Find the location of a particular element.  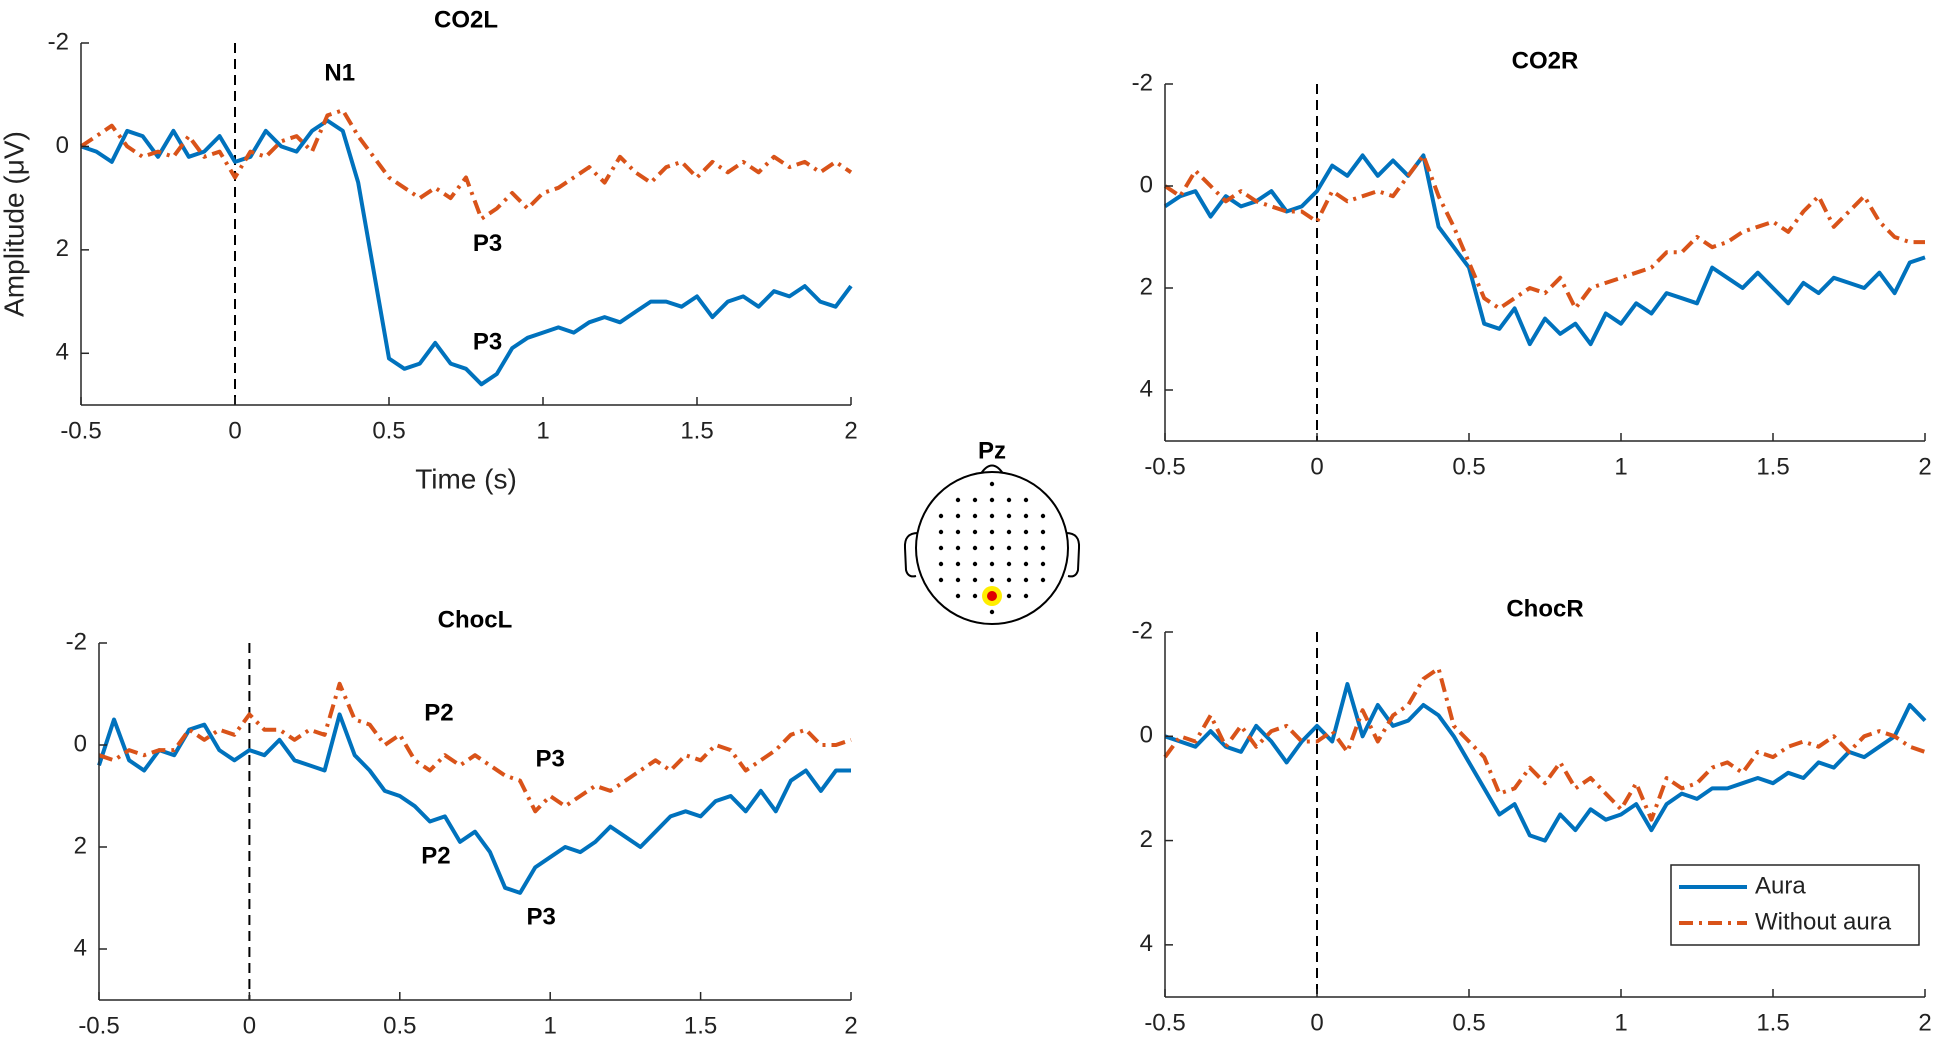

annotation: N1 is located at coordinates (339, 72).